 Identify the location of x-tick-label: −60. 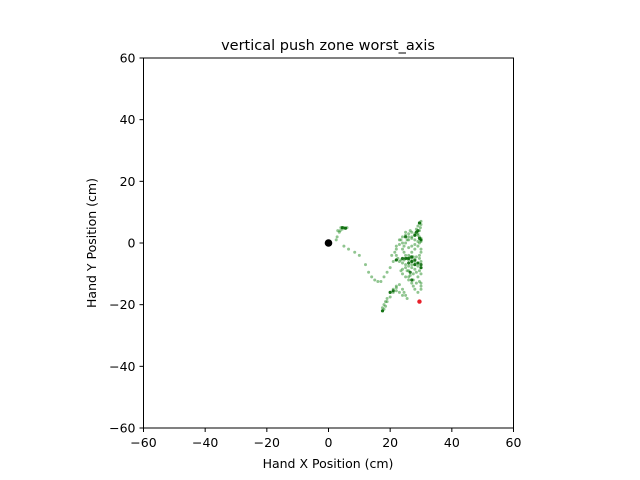
(143, 442).